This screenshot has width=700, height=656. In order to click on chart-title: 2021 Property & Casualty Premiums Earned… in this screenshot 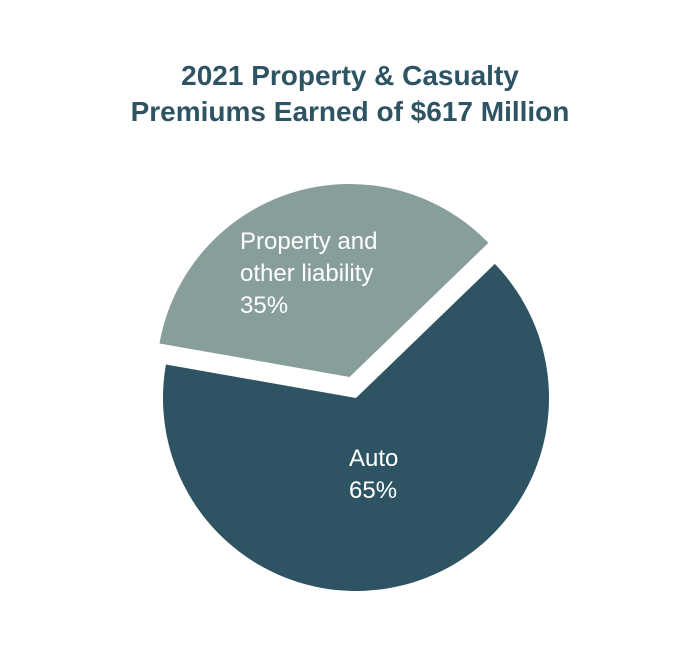, I will do `click(350, 94)`.